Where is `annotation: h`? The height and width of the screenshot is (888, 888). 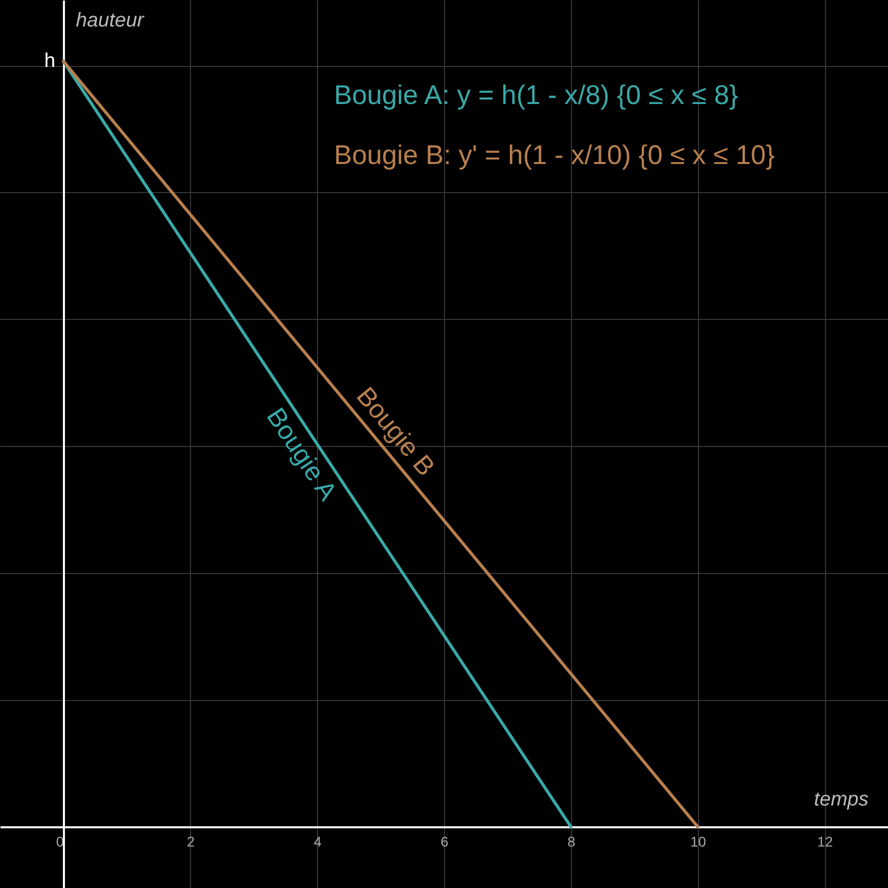
annotation: h is located at coordinates (50, 61).